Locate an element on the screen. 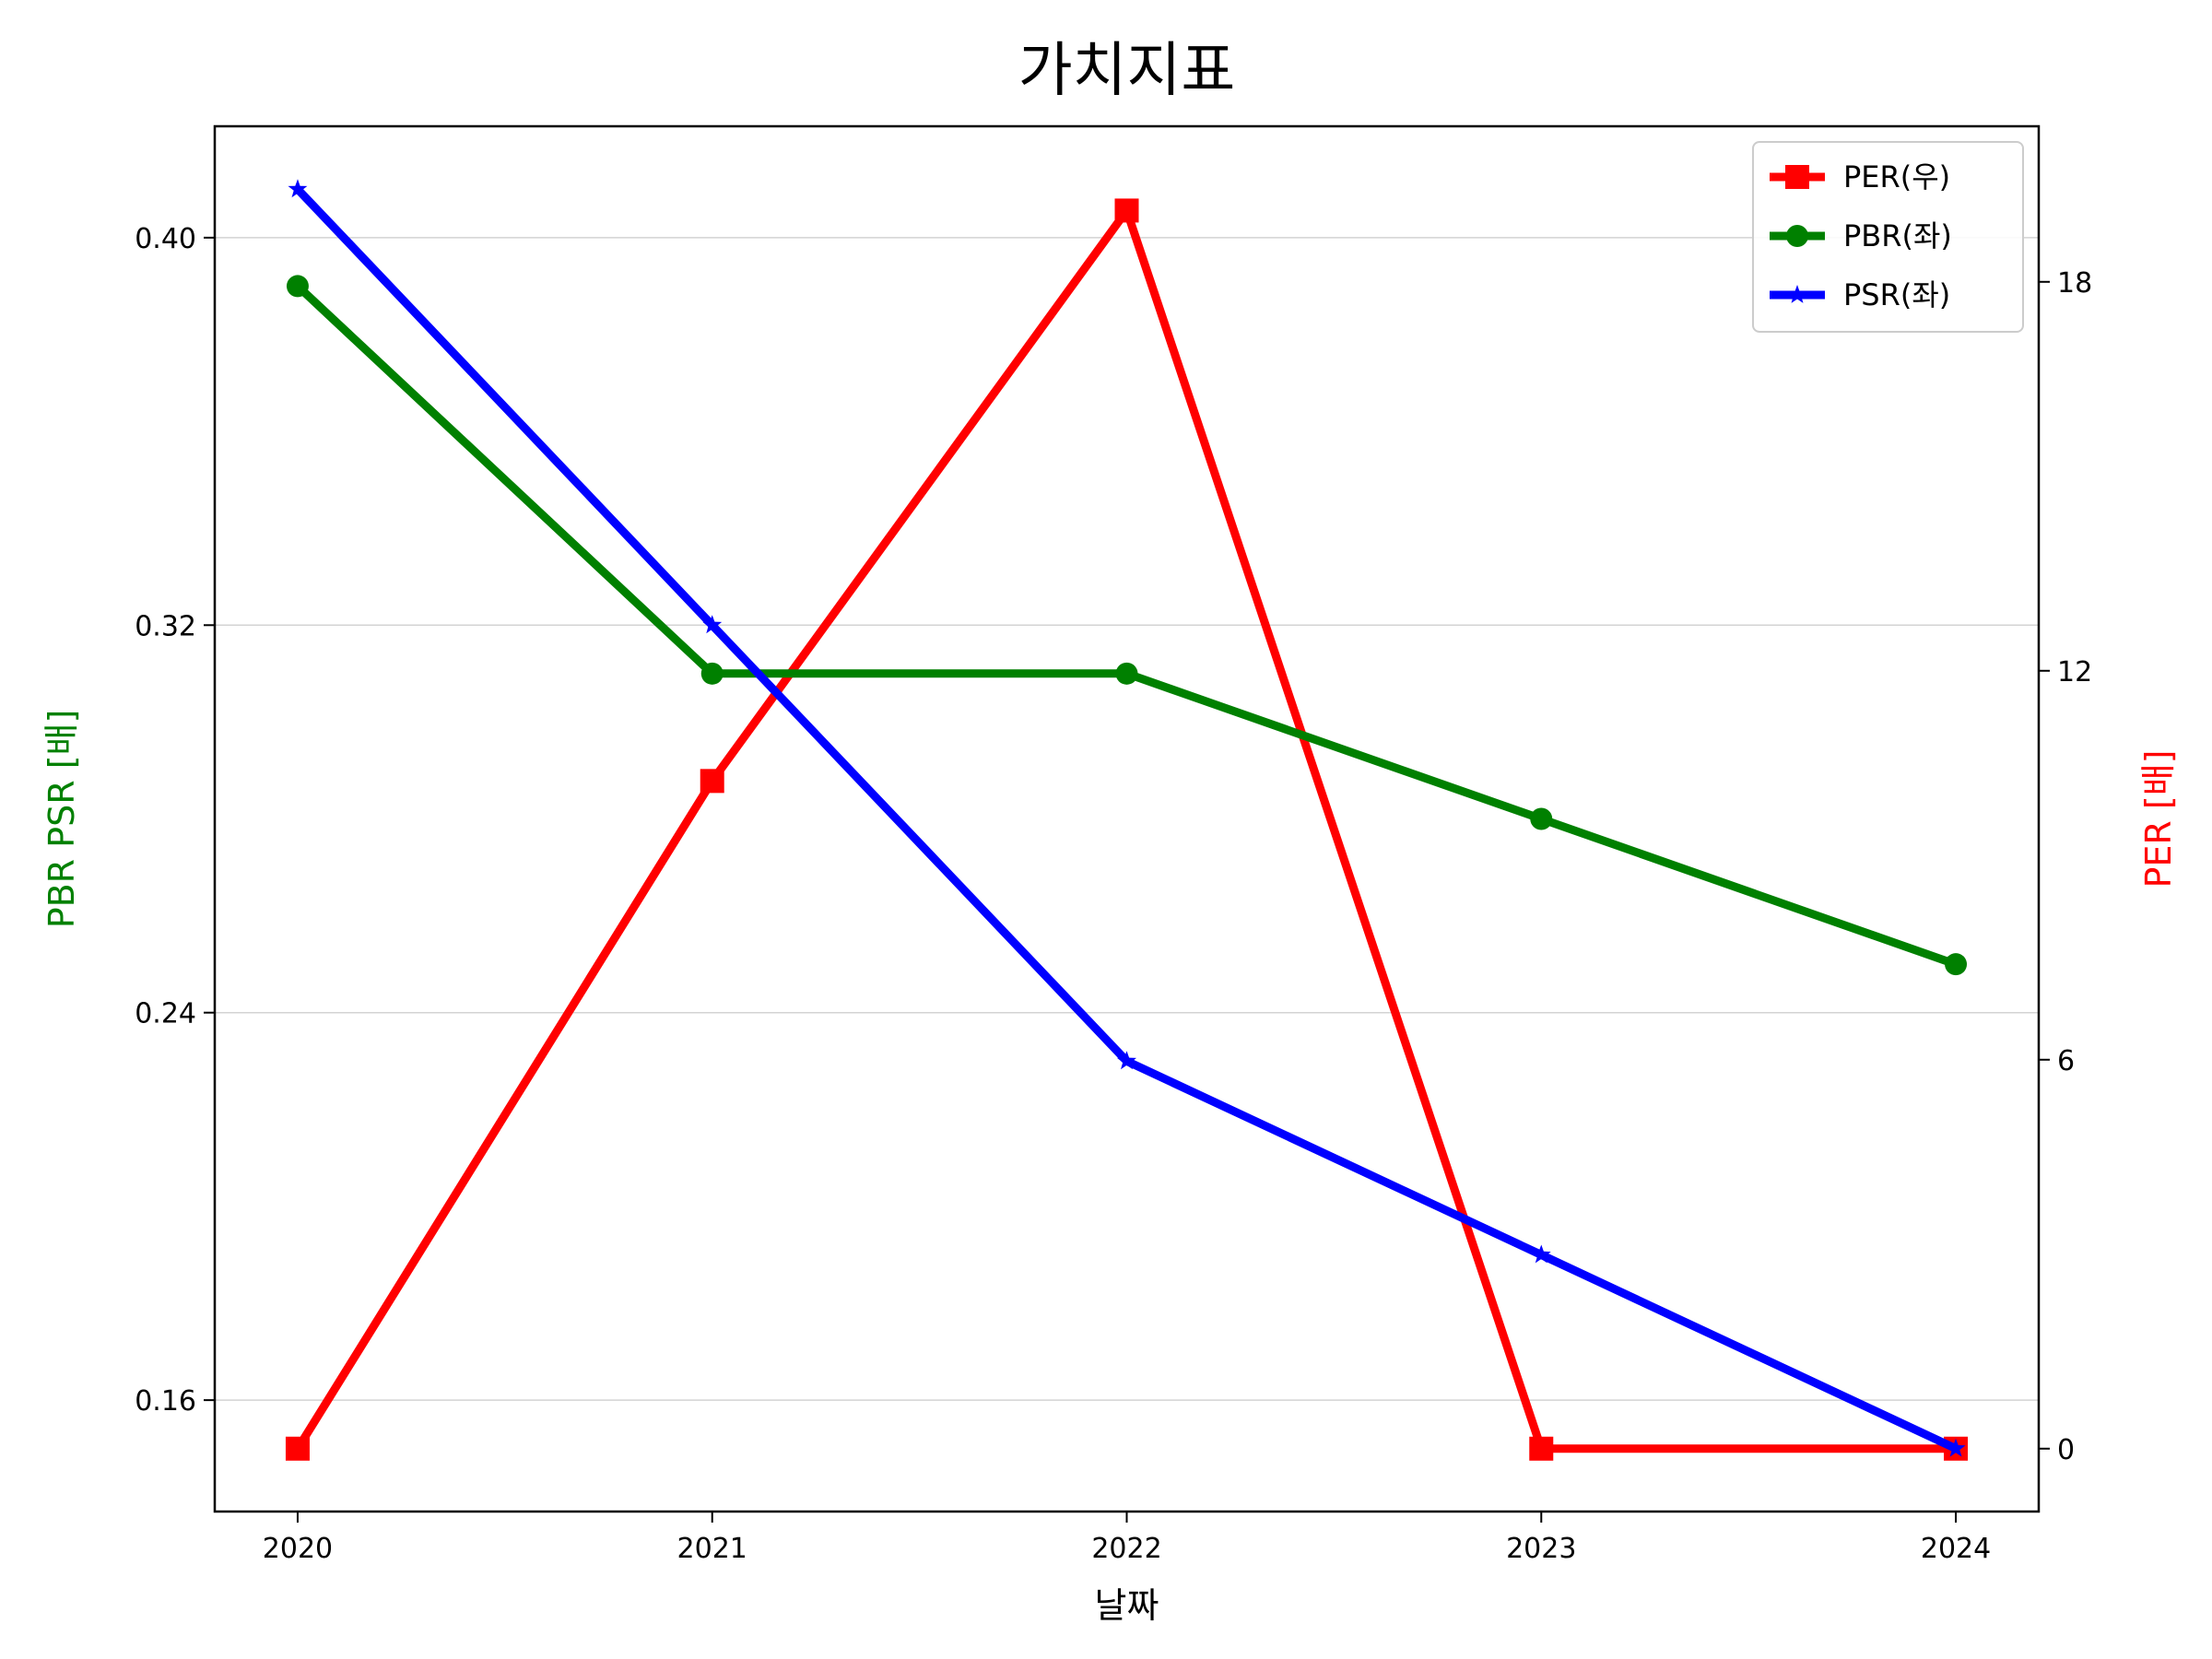  y-right-tick-label: 18 is located at coordinates (2074, 283).